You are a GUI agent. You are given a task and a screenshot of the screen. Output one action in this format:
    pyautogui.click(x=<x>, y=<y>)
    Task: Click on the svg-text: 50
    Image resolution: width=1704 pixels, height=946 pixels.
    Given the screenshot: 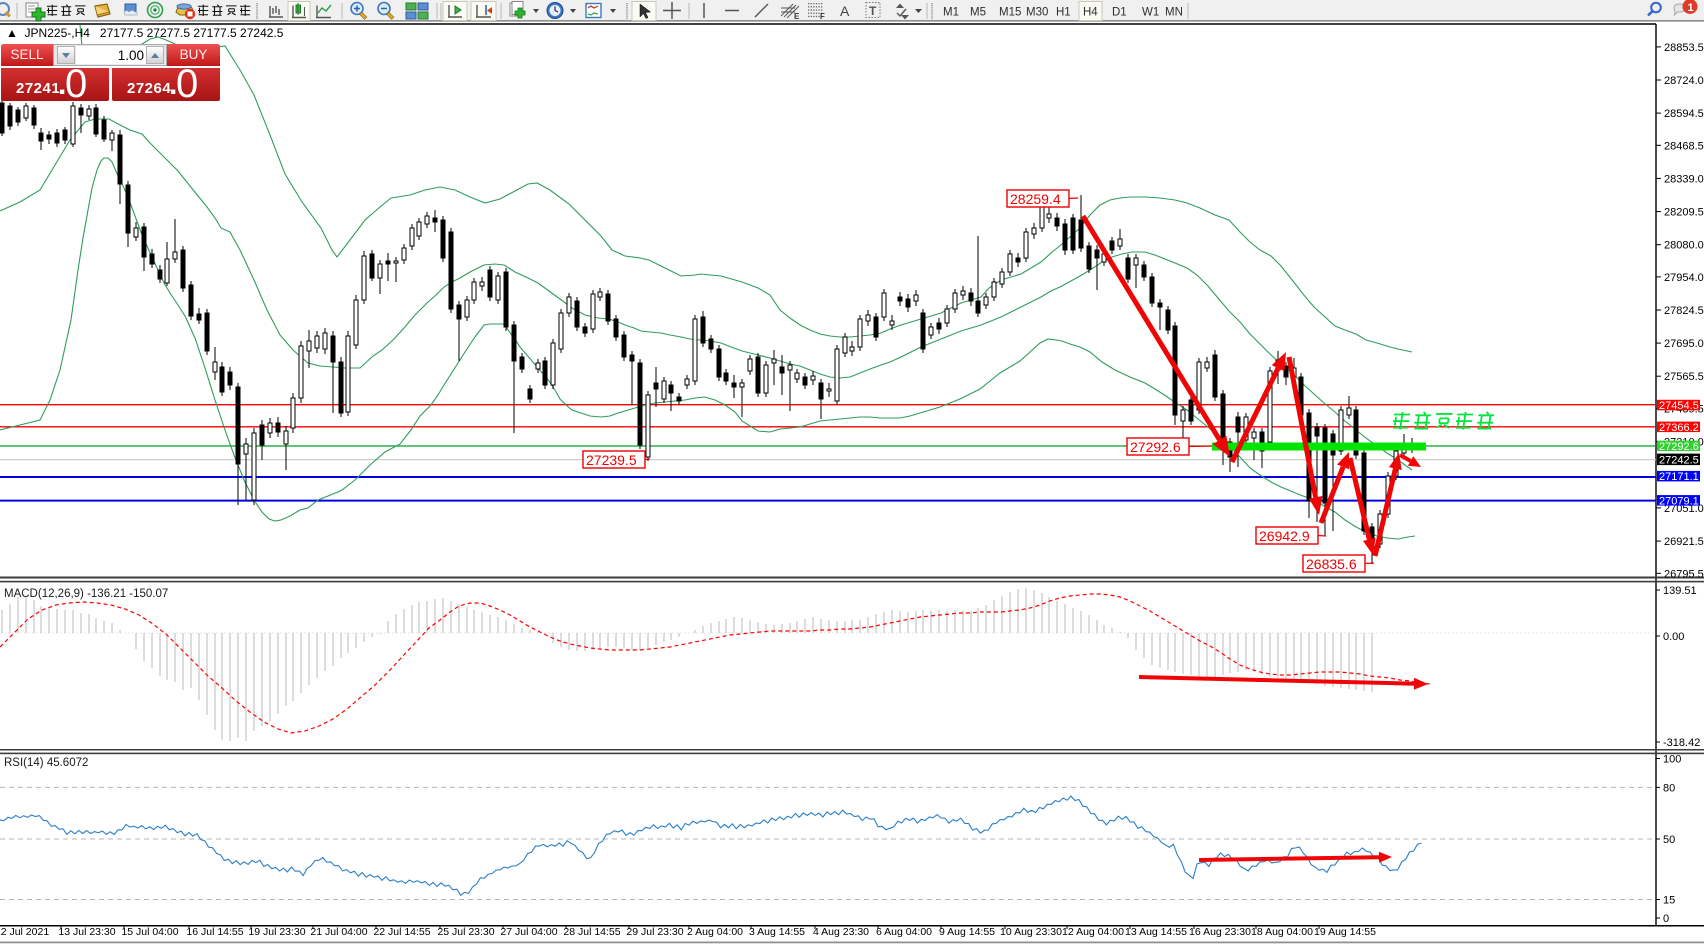 What is the action you would take?
    pyautogui.click(x=1669, y=840)
    